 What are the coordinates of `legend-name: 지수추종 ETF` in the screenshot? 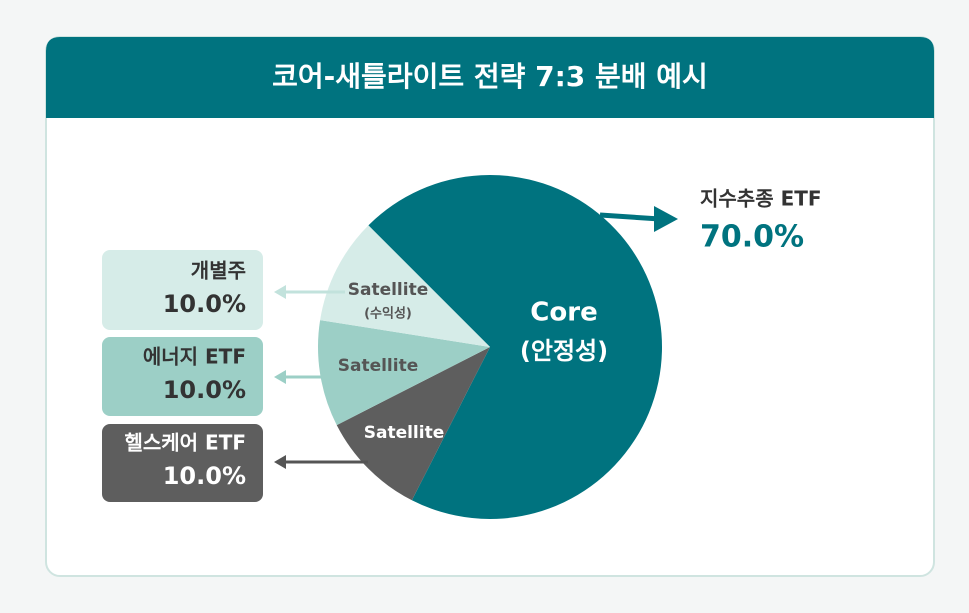 It's located at (761, 199).